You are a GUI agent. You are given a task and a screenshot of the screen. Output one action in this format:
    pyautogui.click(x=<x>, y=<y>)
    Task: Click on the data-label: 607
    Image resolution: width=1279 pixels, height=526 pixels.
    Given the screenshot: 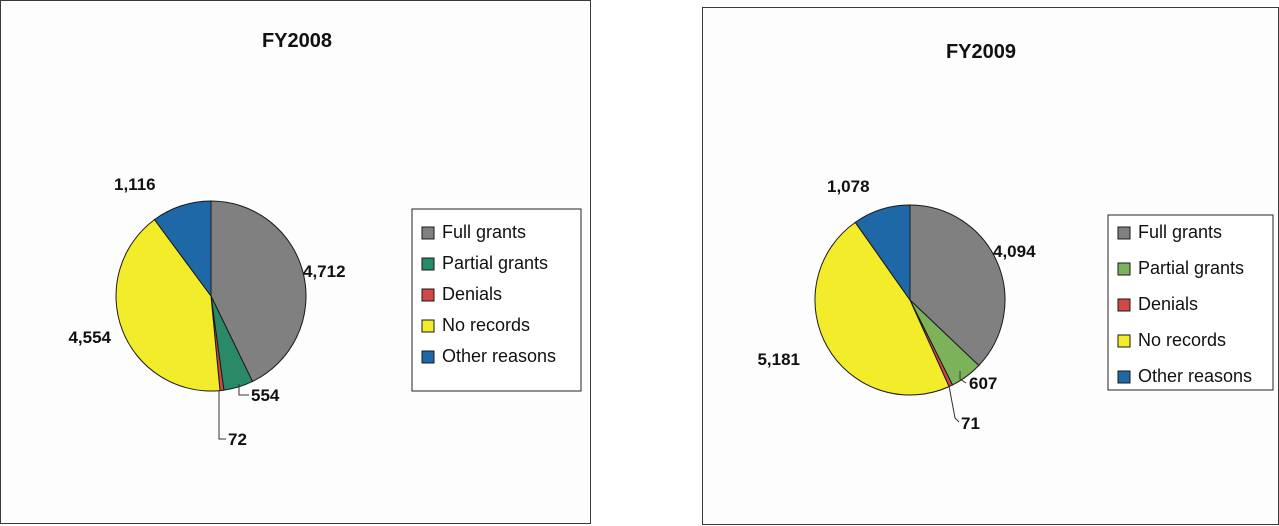 What is the action you would take?
    pyautogui.click(x=983, y=383)
    